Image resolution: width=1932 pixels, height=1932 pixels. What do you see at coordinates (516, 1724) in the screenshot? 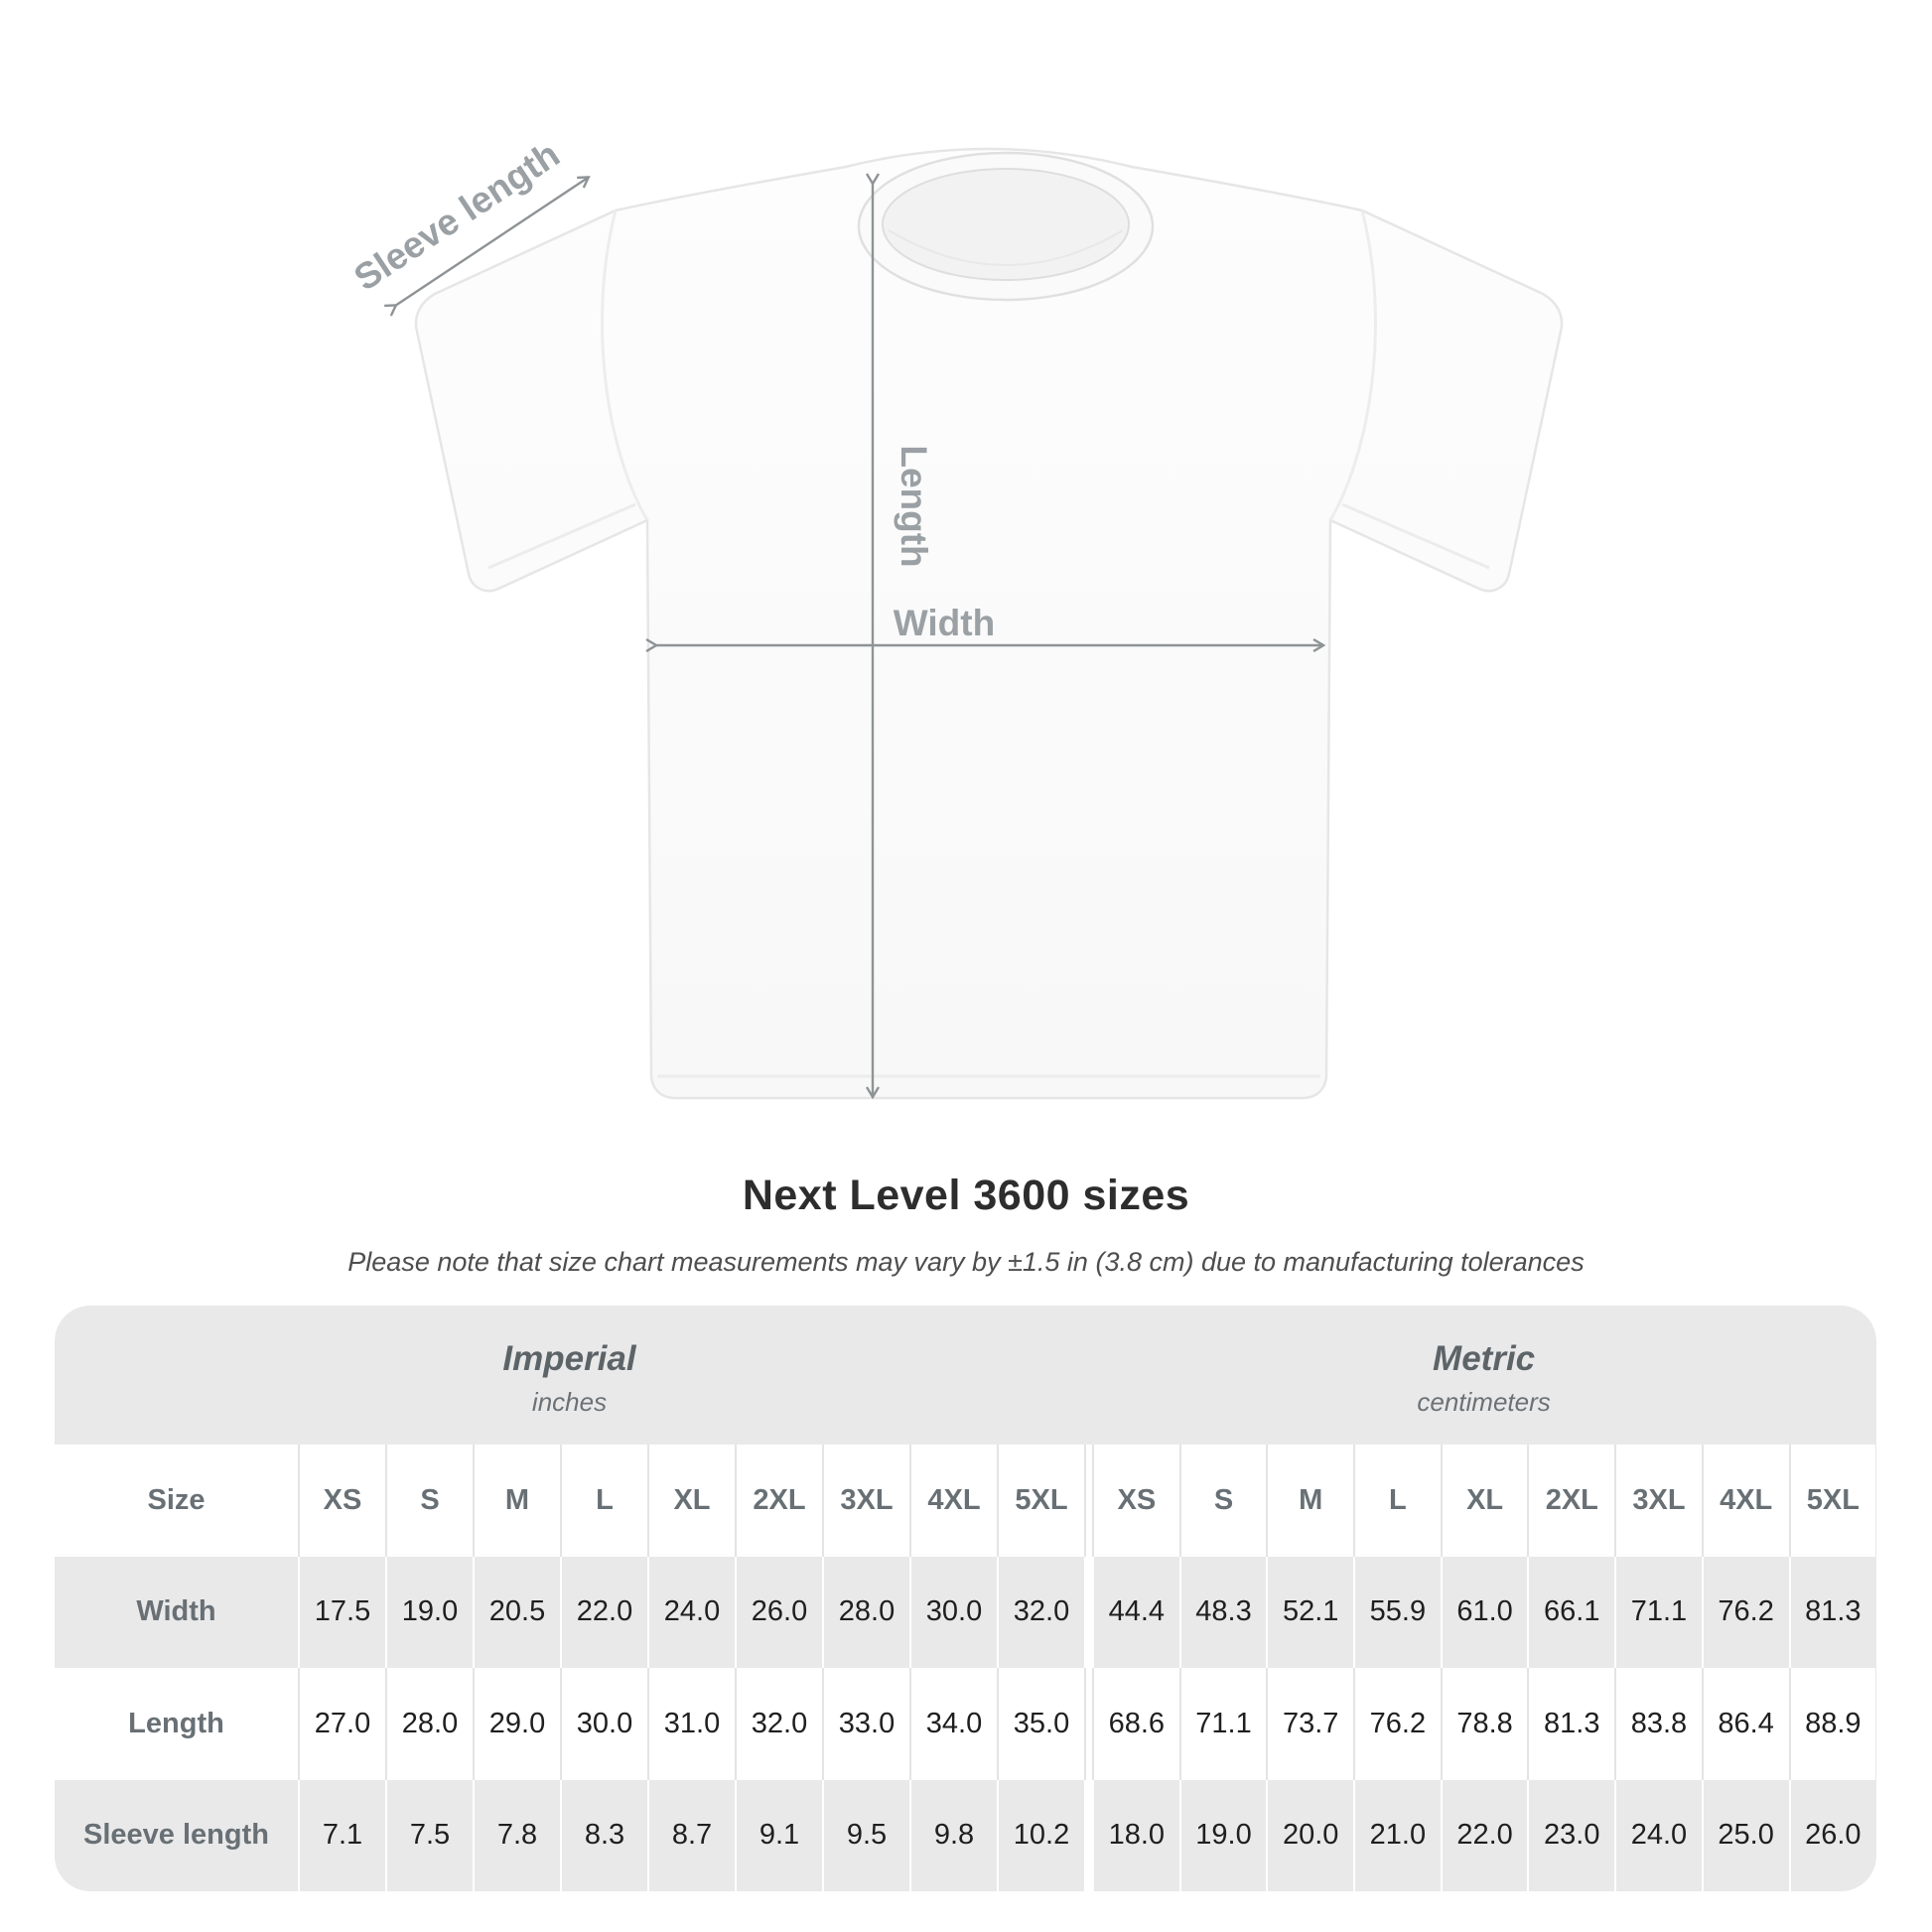
I see `value-cell: 29.0` at bounding box center [516, 1724].